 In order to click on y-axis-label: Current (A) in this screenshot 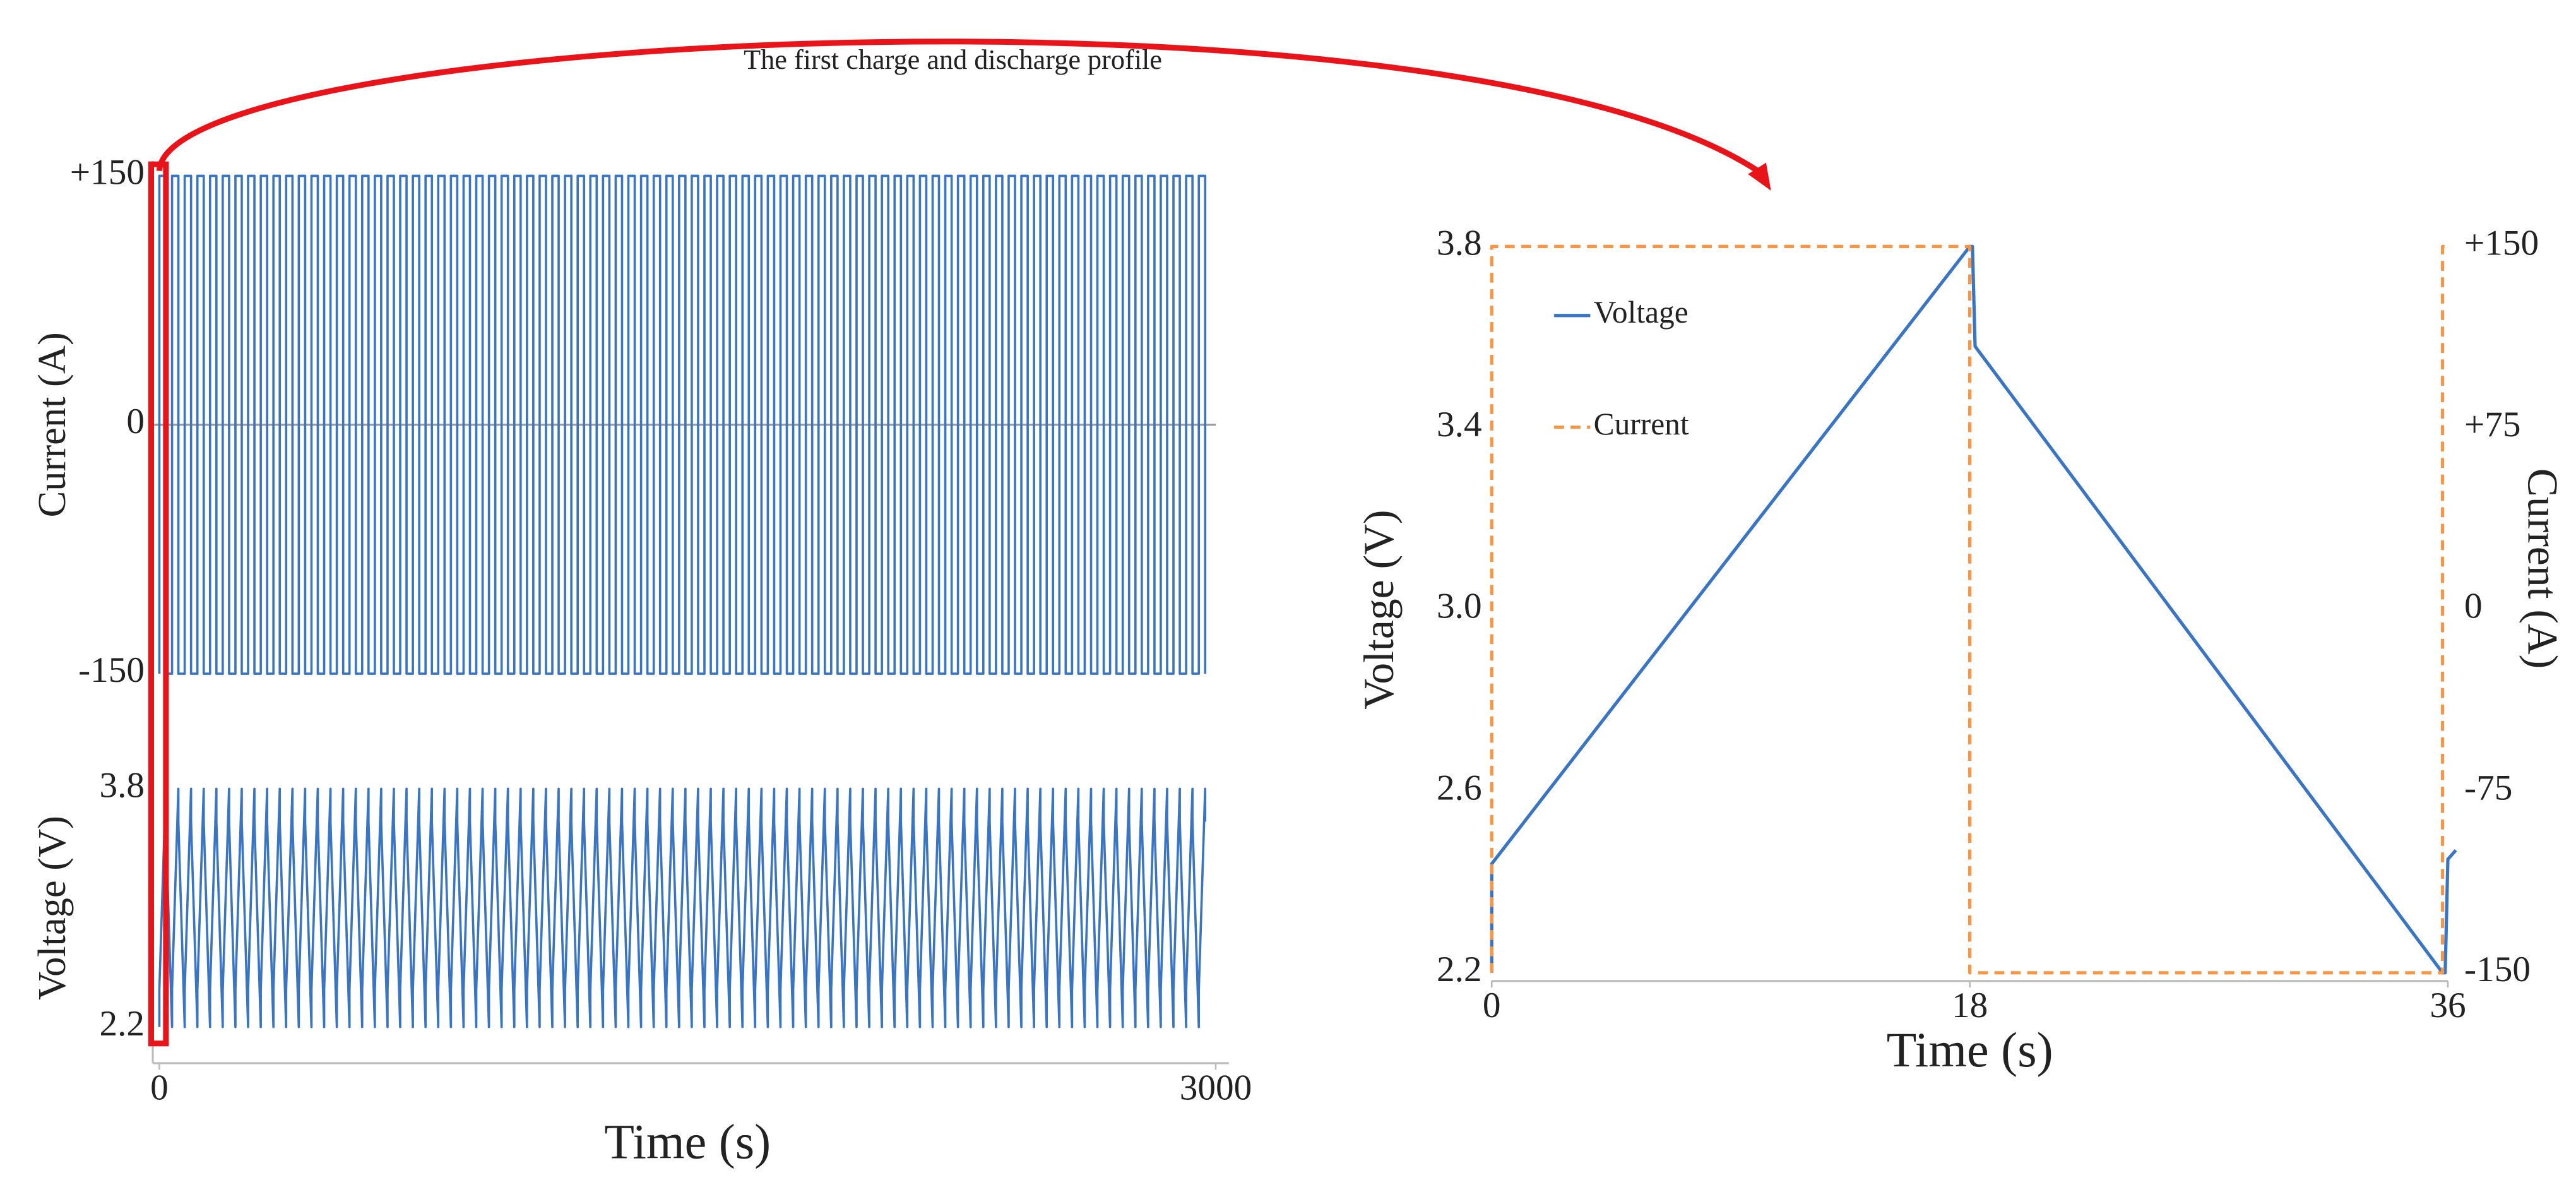, I will do `click(52, 424)`.